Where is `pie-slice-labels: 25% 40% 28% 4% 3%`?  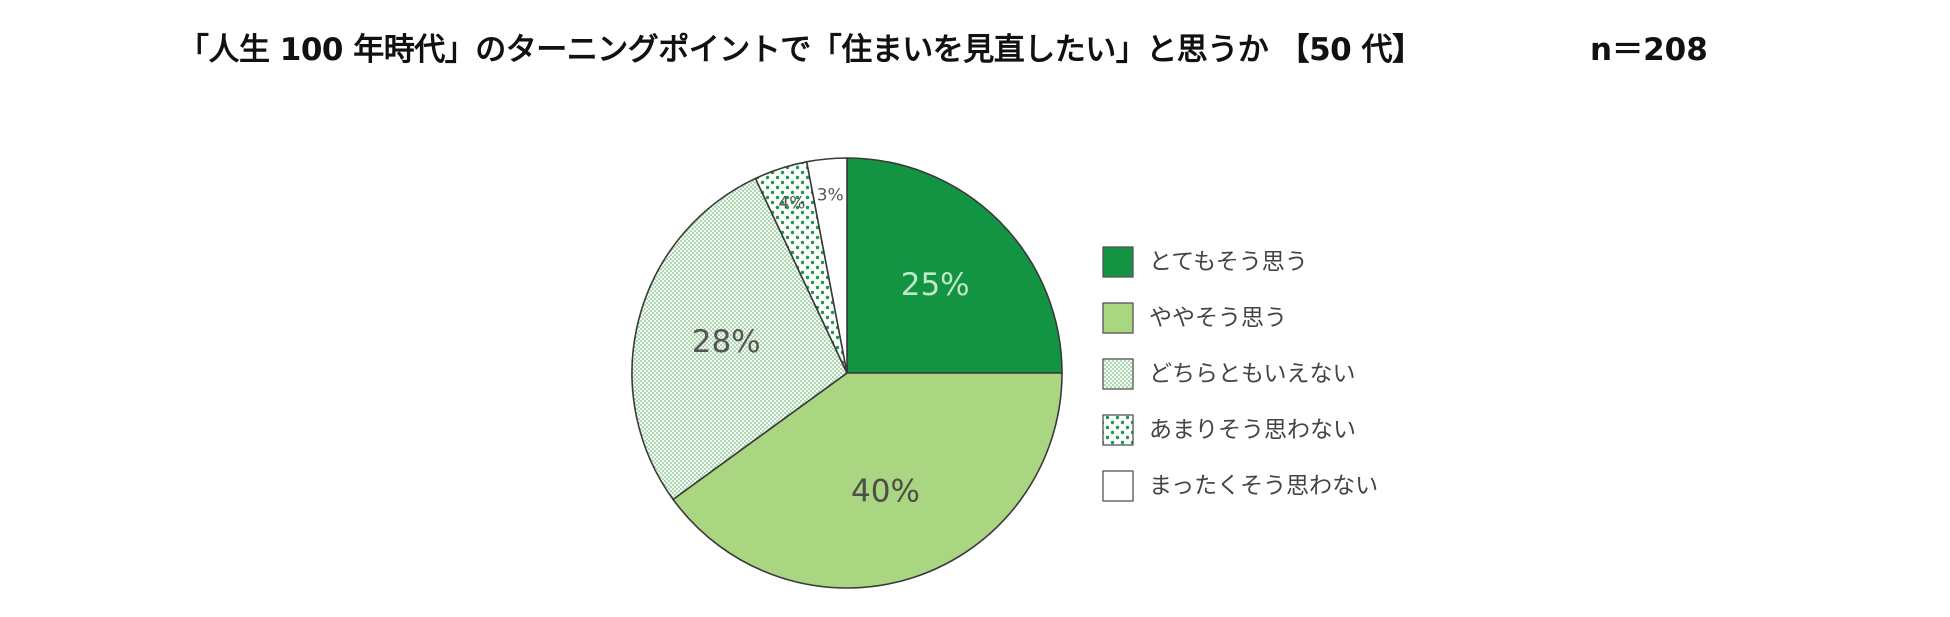 pie-slice-labels: 25% 40% 28% 4% 3% is located at coordinates (831, 347).